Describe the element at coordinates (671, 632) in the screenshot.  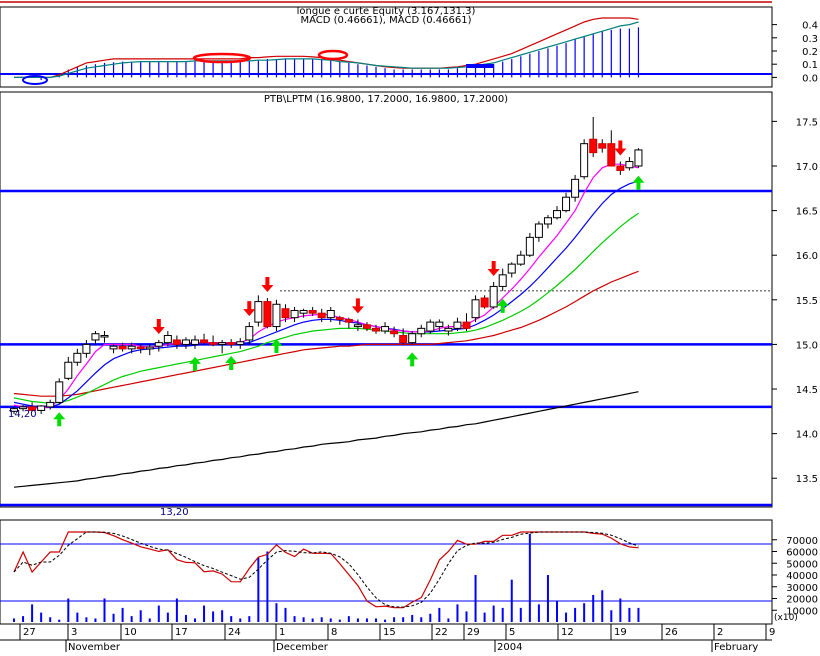
I see `day-tick-label: 26` at that location.